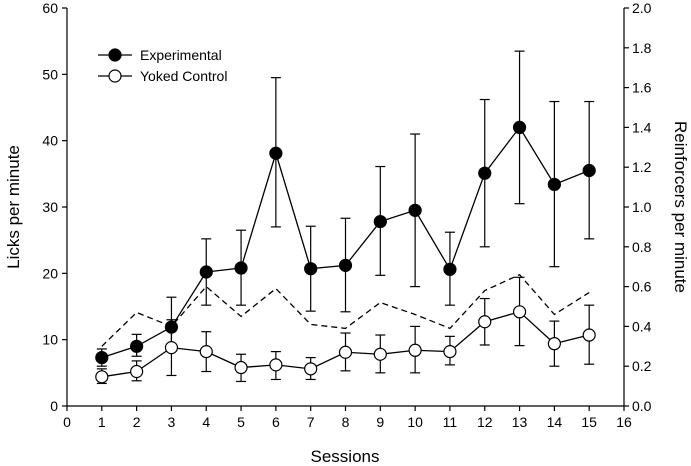 Image resolution: width=691 pixels, height=466 pixels. I want to click on y-left-tick-label: 0, so click(54, 406).